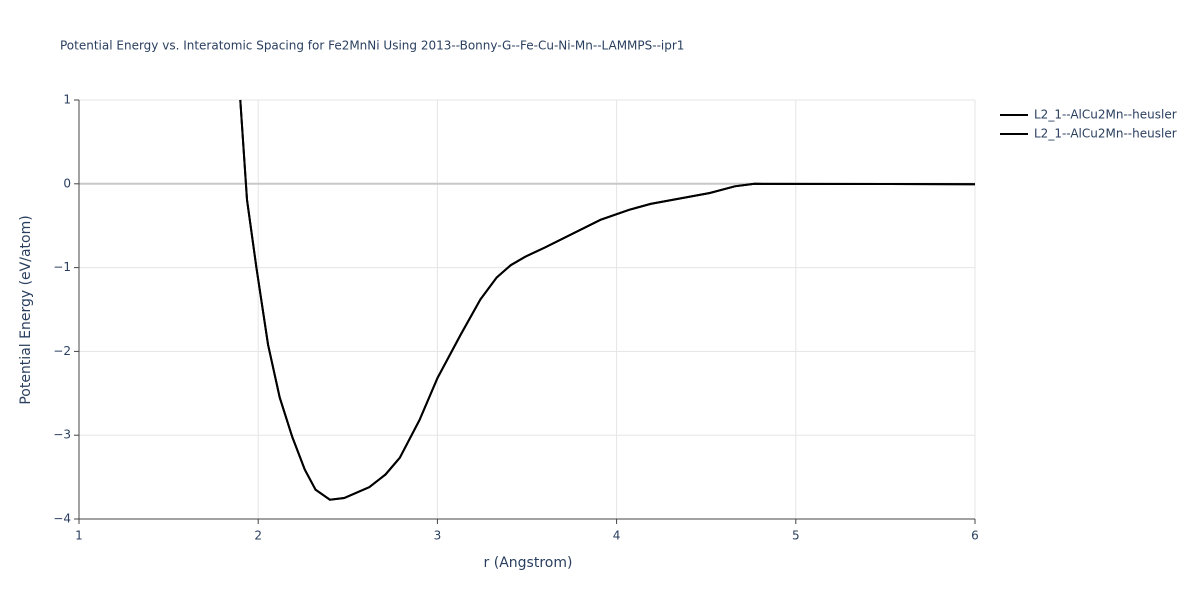  What do you see at coordinates (528, 563) in the screenshot?
I see `x-axis-title: r (Angstrom)` at bounding box center [528, 563].